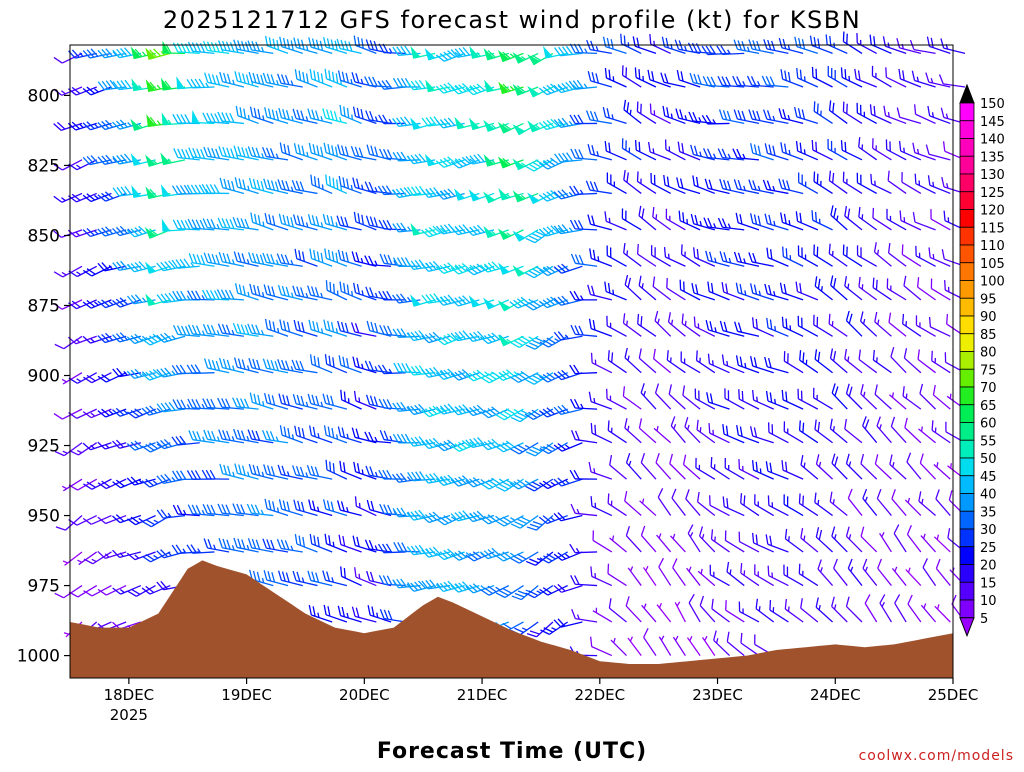 Image resolution: width=1024 pixels, height=772 pixels. I want to click on y-tick-label: 1000, so click(38, 657).